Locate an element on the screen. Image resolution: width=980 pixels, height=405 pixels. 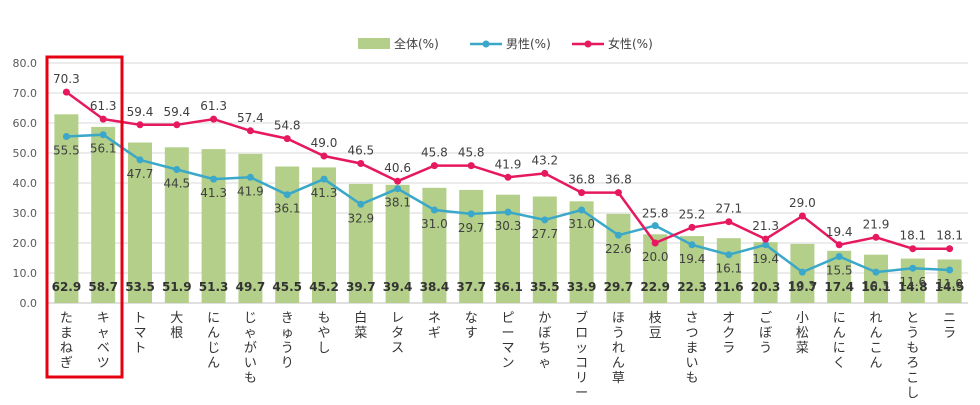
male-value-label: 32.9 is located at coordinates (360, 218).